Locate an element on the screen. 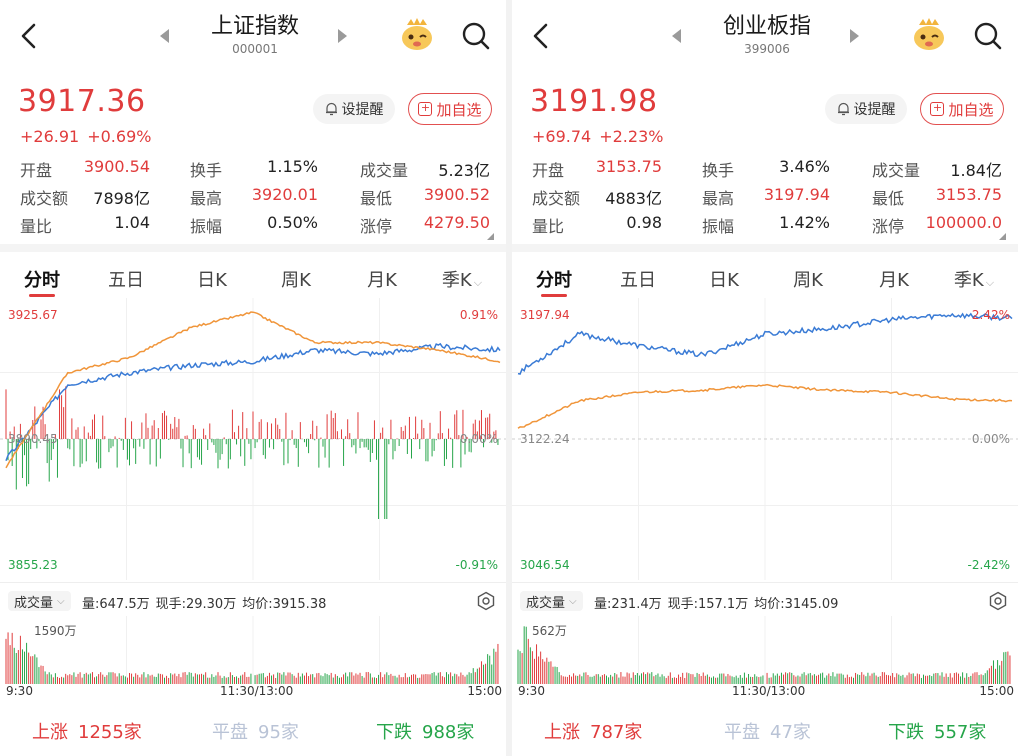 This screenshot has height=756, width=1024. time-open-label: 9:30 is located at coordinates (531, 691).